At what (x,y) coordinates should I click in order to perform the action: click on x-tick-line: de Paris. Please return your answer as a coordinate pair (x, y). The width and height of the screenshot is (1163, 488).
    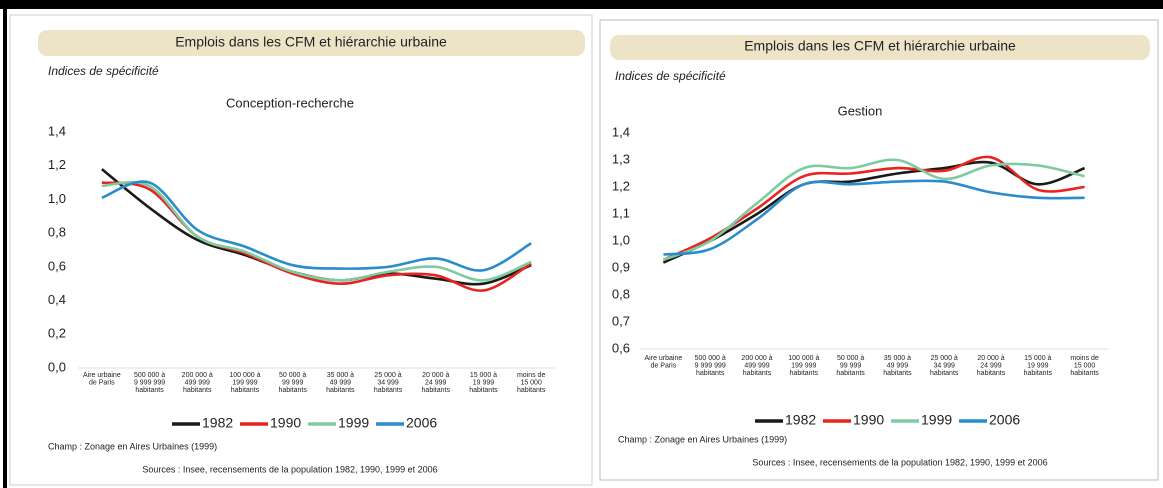
    Looking at the image, I should click on (102, 382).